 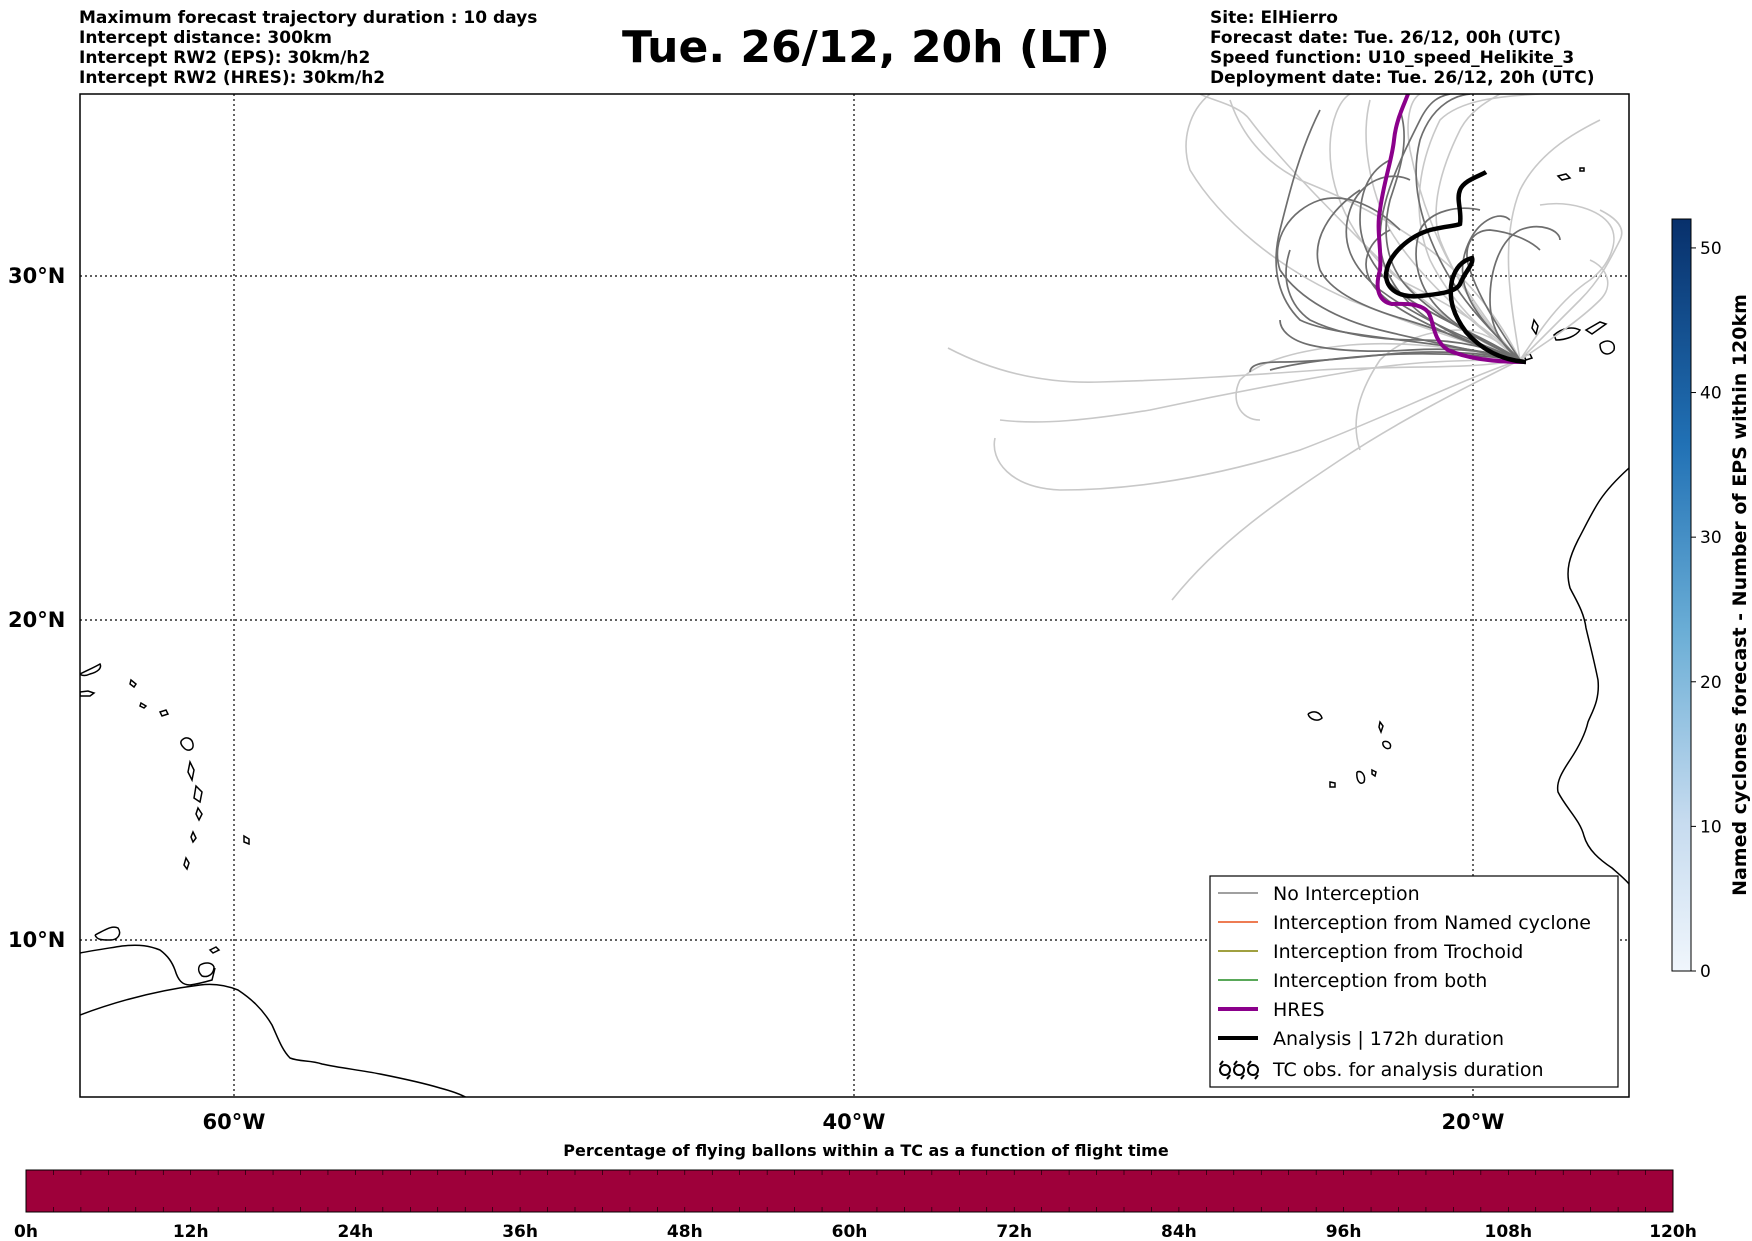 What do you see at coordinates (1681, 595) in the screenshot?
I see `colorbar-gradient` at bounding box center [1681, 595].